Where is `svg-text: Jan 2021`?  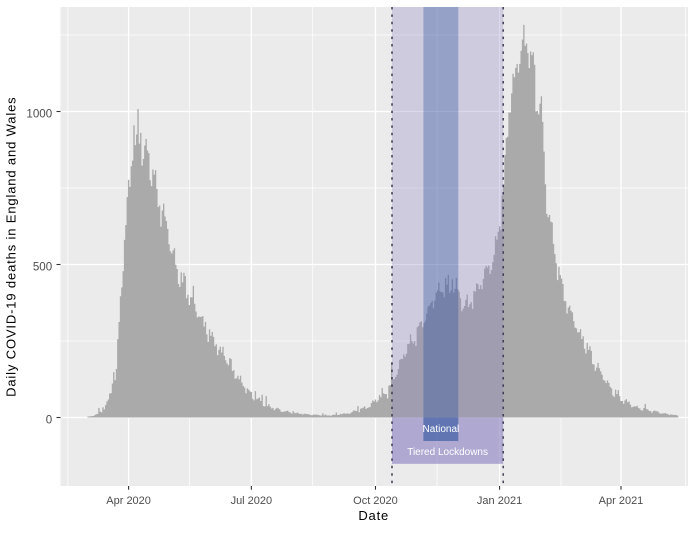 svg-text: Jan 2021 is located at coordinates (499, 501).